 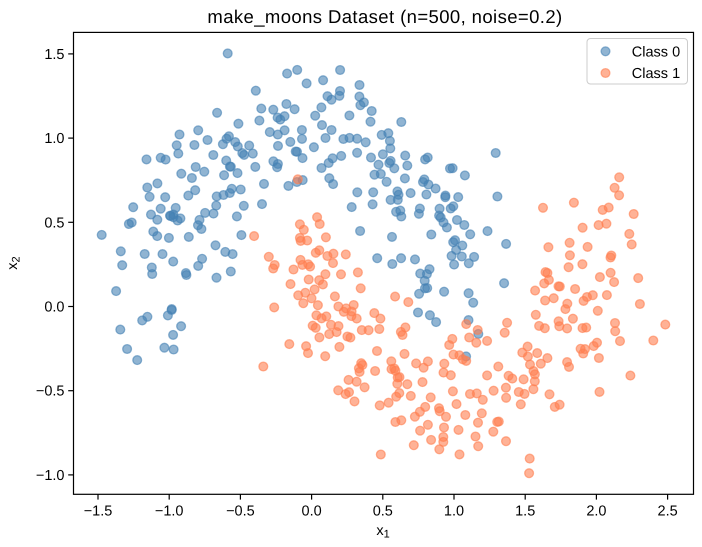 What do you see at coordinates (656, 74) in the screenshot?
I see `svg-text: Class 1` at bounding box center [656, 74].